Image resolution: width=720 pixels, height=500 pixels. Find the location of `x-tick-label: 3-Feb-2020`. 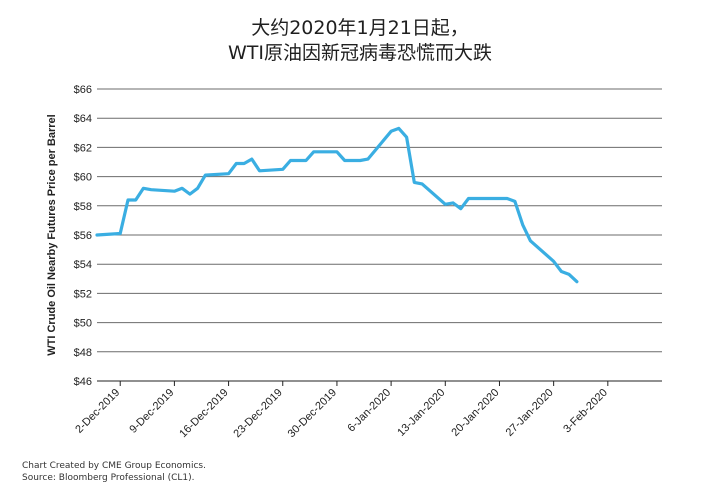

x-tick-label: 3-Feb-2020 is located at coordinates (585, 411).